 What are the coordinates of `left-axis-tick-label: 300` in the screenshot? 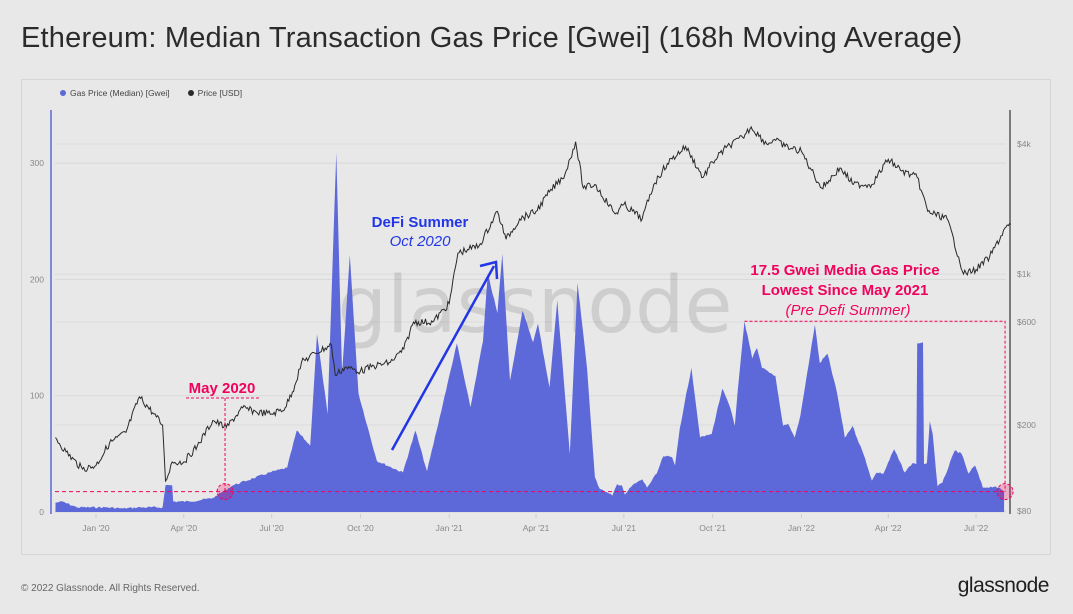 It's located at (37, 163).